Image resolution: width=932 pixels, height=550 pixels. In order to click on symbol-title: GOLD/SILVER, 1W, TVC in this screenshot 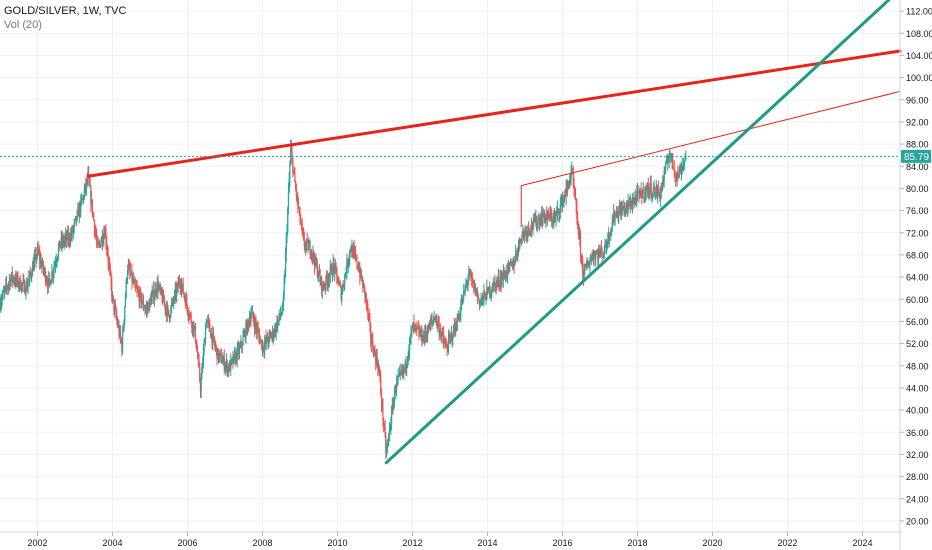, I will do `click(65, 11)`.